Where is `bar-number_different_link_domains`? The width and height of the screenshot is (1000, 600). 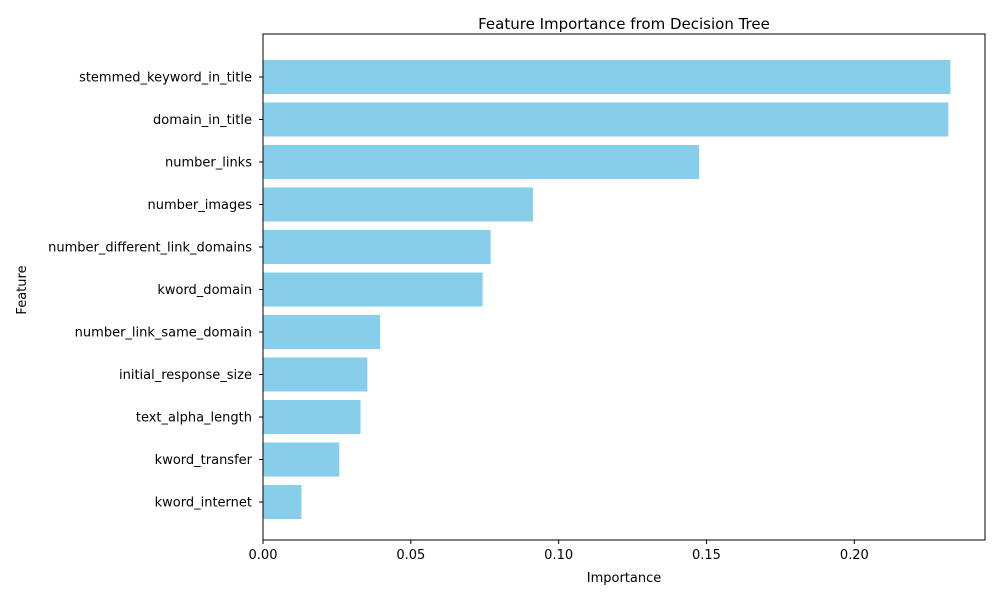 bar-number_different_link_domains is located at coordinates (377, 247).